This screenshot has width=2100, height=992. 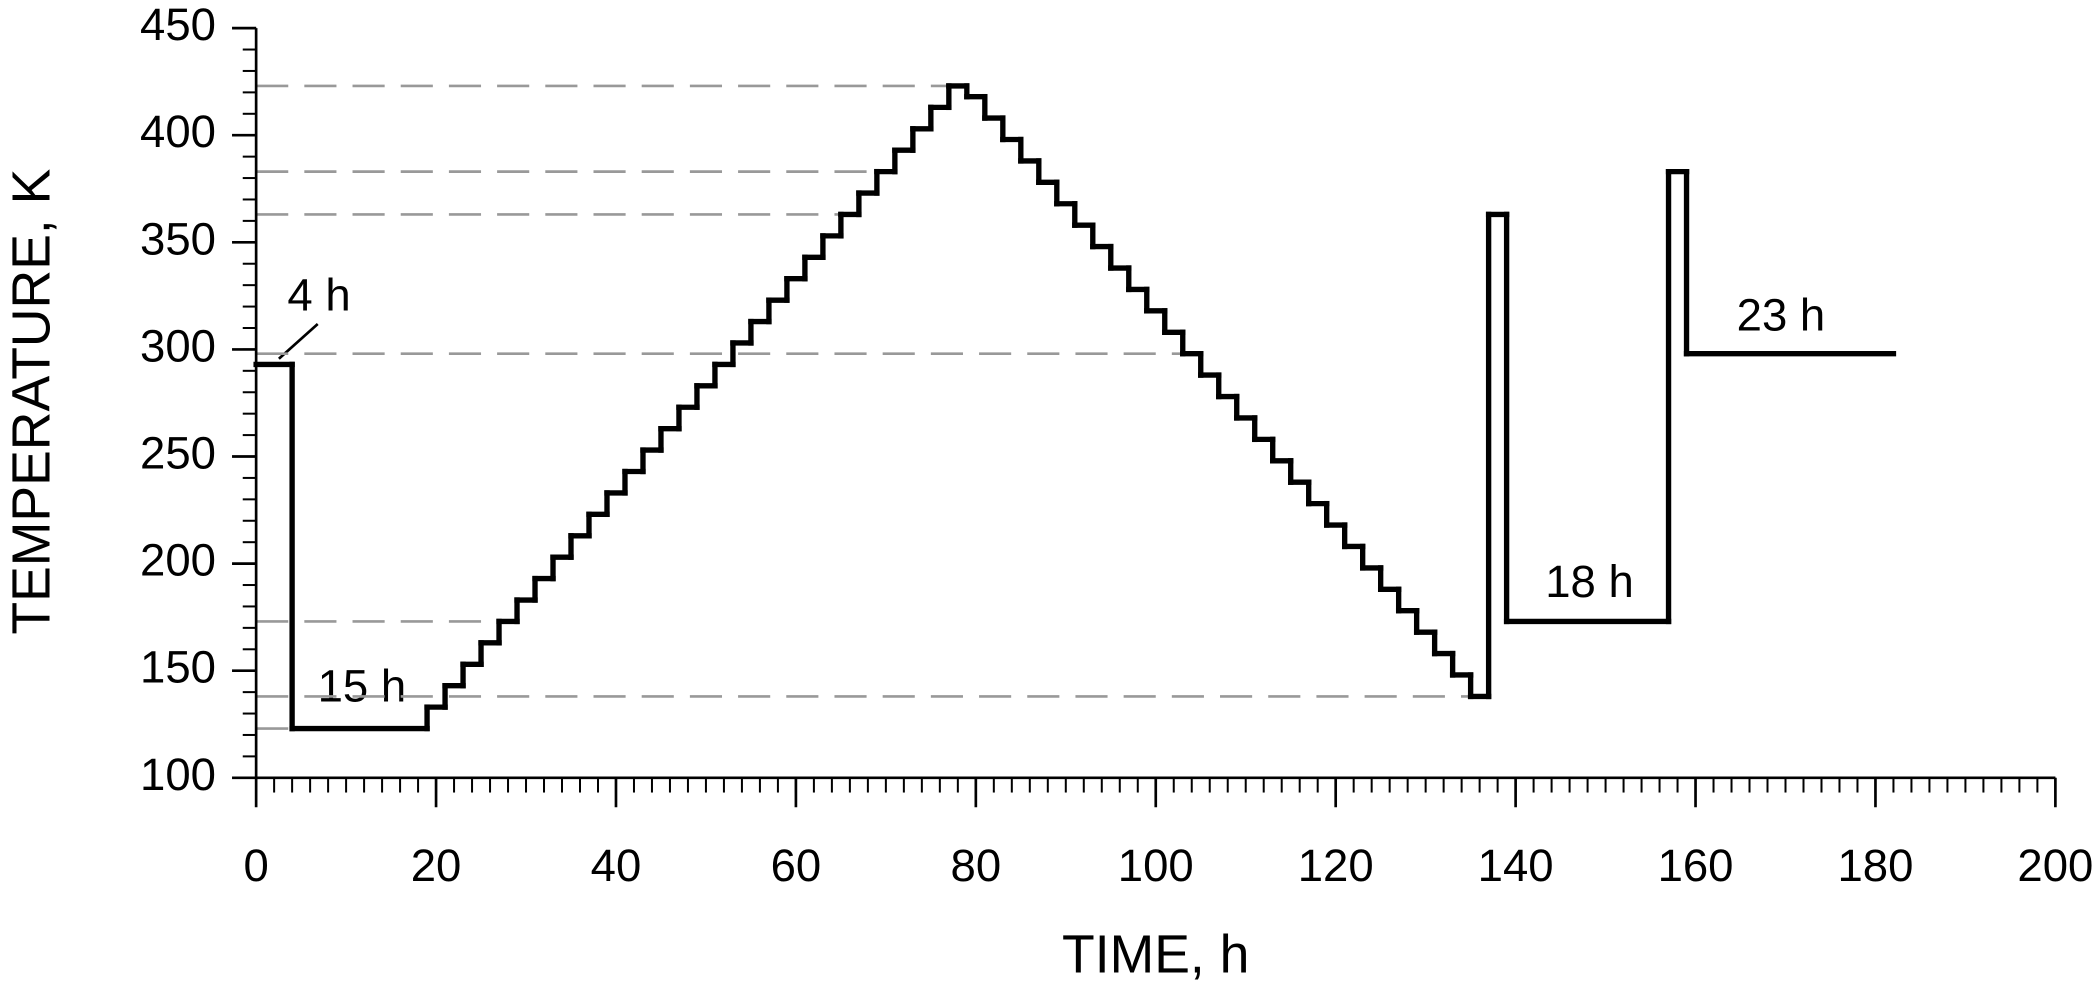 What do you see at coordinates (178, 131) in the screenshot?
I see `y-tick-label: 400` at bounding box center [178, 131].